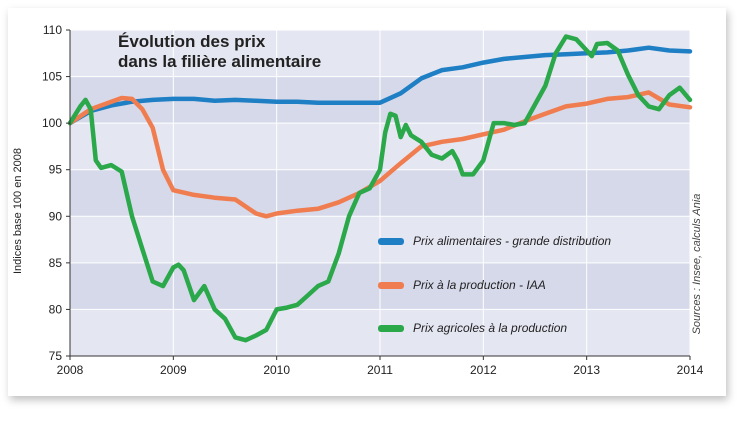  What do you see at coordinates (490, 328) in the screenshot?
I see `legend-label: Prix agricoles à la production` at bounding box center [490, 328].